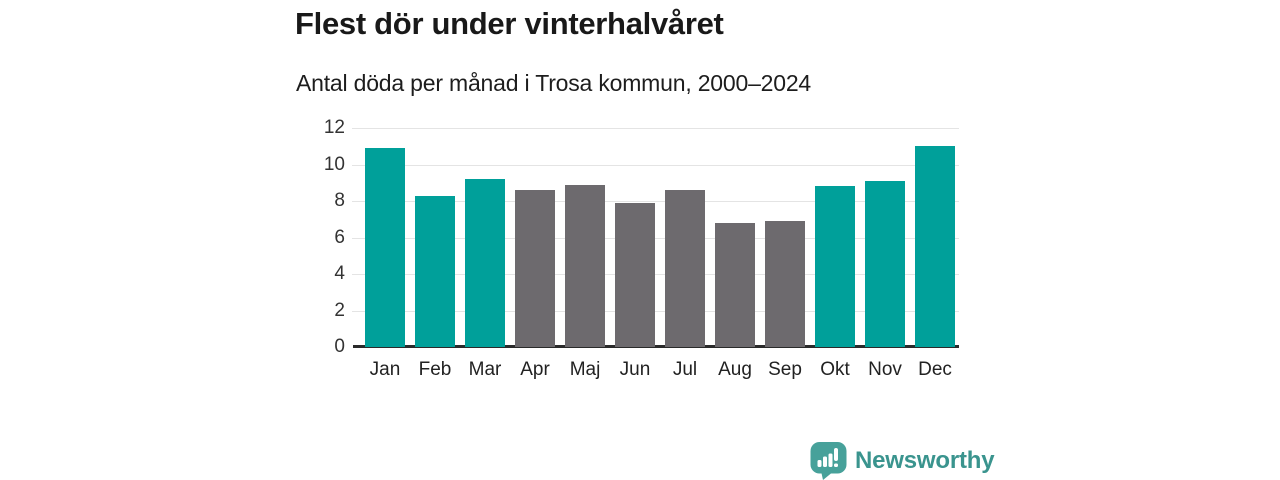  Describe the element at coordinates (935, 246) in the screenshot. I see `bar-dec` at that location.